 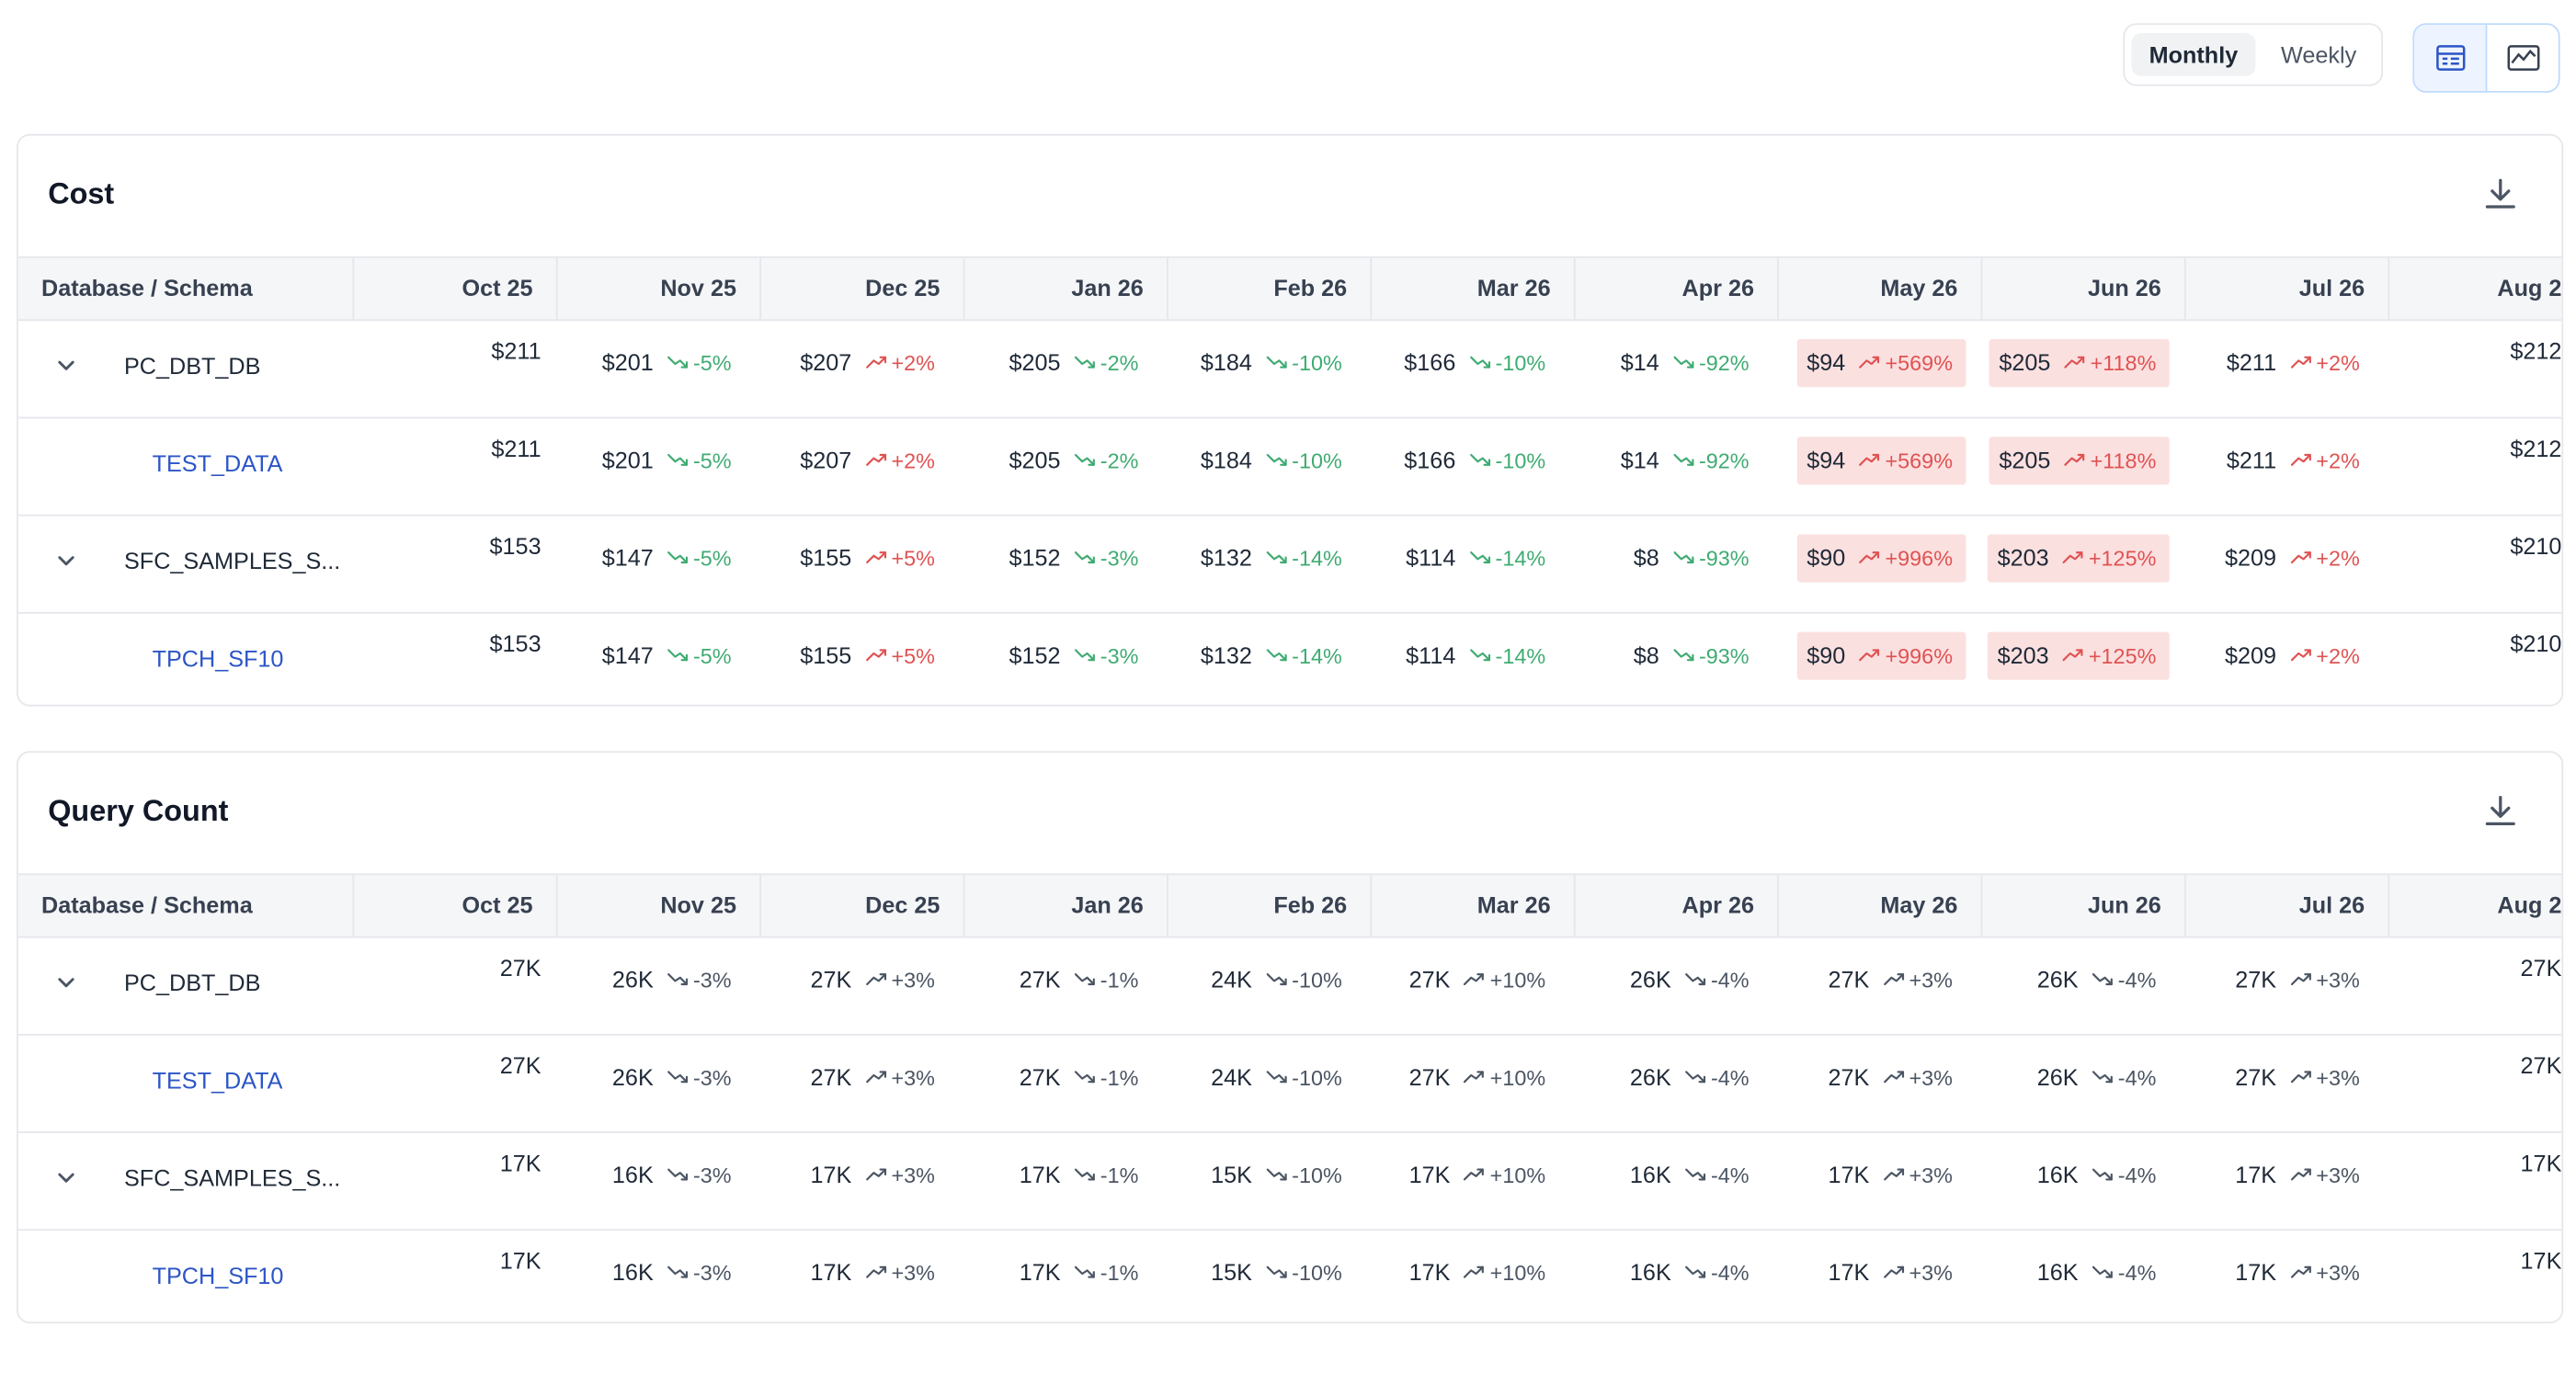 I want to click on cell-value: 15K, so click(x=1231, y=1174).